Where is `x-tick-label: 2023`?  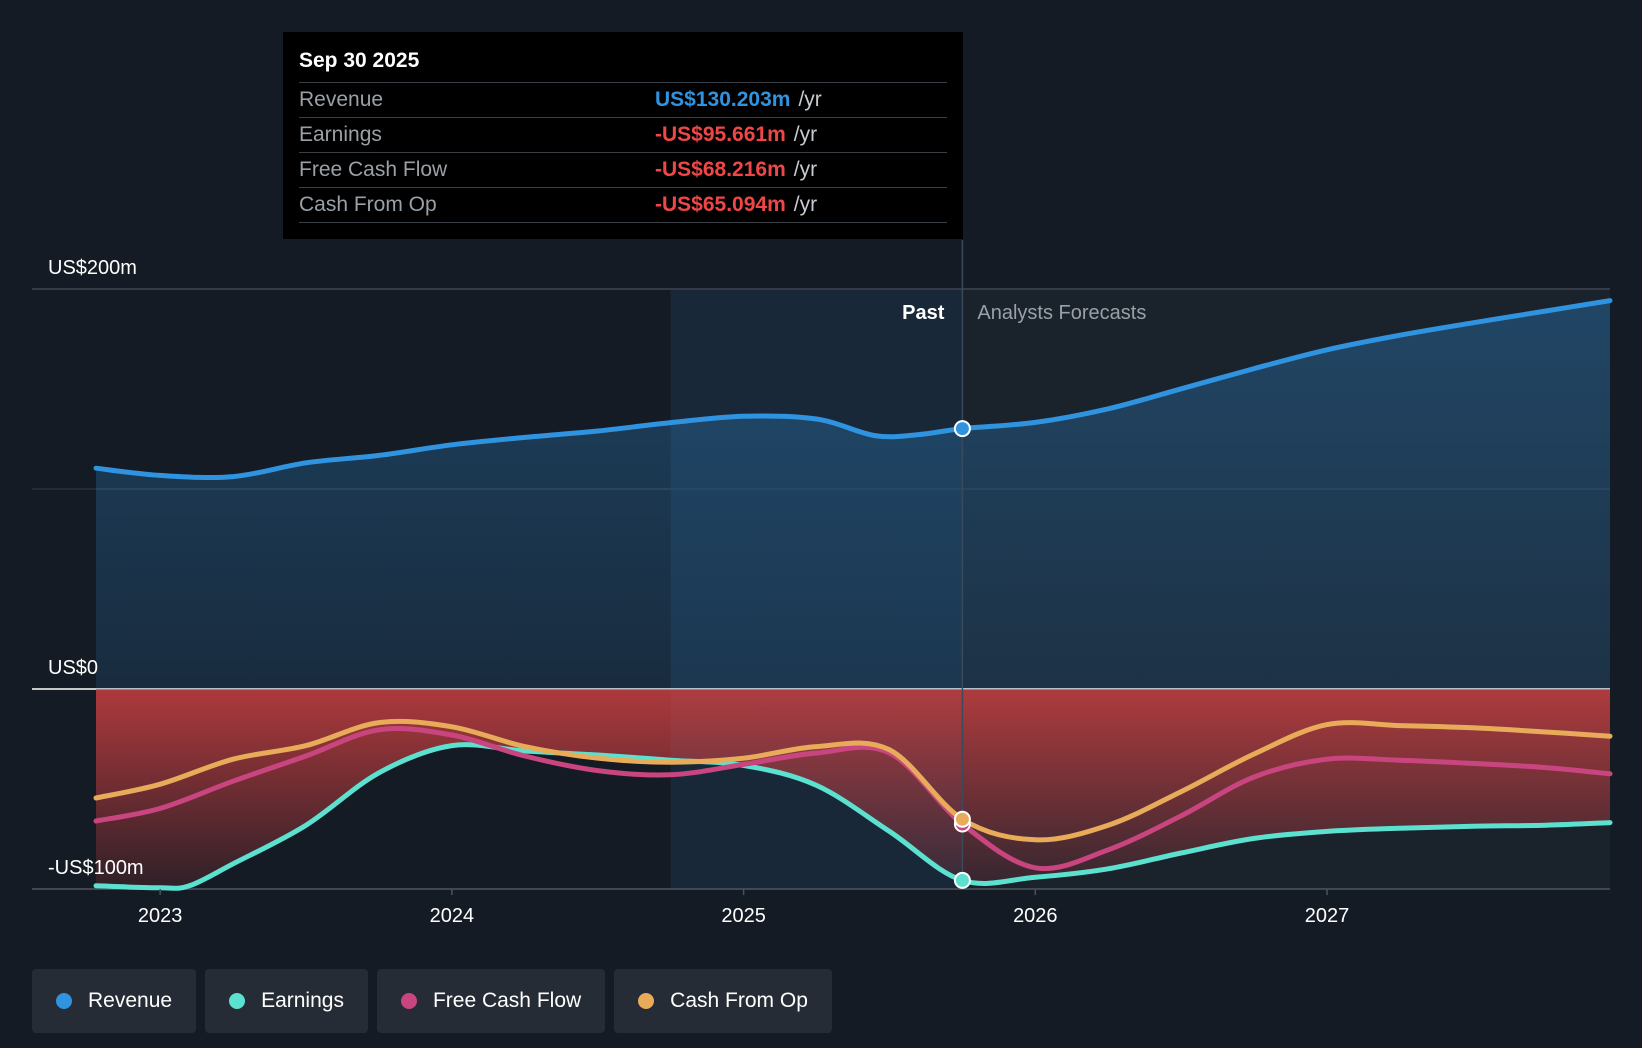 x-tick-label: 2023 is located at coordinates (160, 916).